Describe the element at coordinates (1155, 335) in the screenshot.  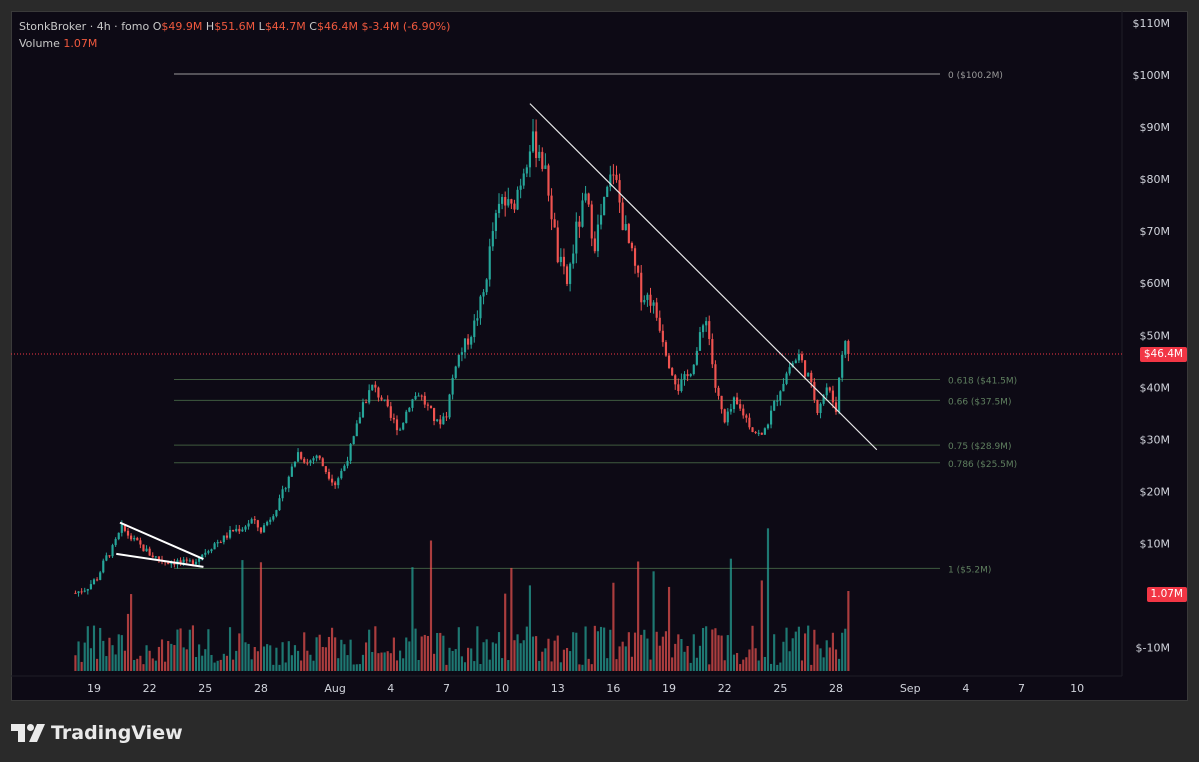
I see `y-tick-label: $50M` at that location.